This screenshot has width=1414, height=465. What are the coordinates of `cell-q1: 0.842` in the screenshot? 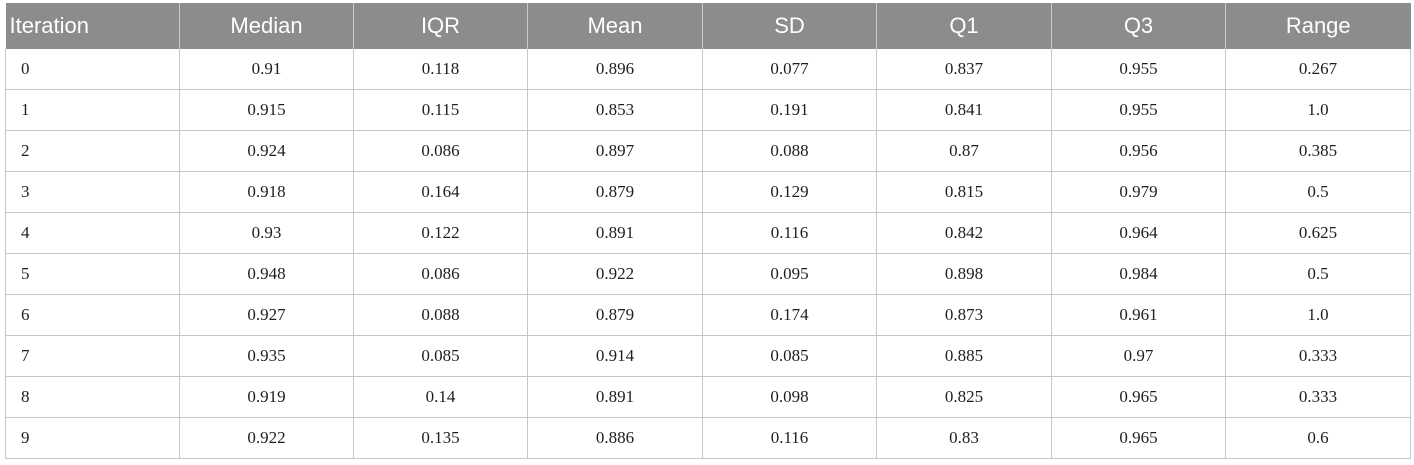 It's located at (964, 233).